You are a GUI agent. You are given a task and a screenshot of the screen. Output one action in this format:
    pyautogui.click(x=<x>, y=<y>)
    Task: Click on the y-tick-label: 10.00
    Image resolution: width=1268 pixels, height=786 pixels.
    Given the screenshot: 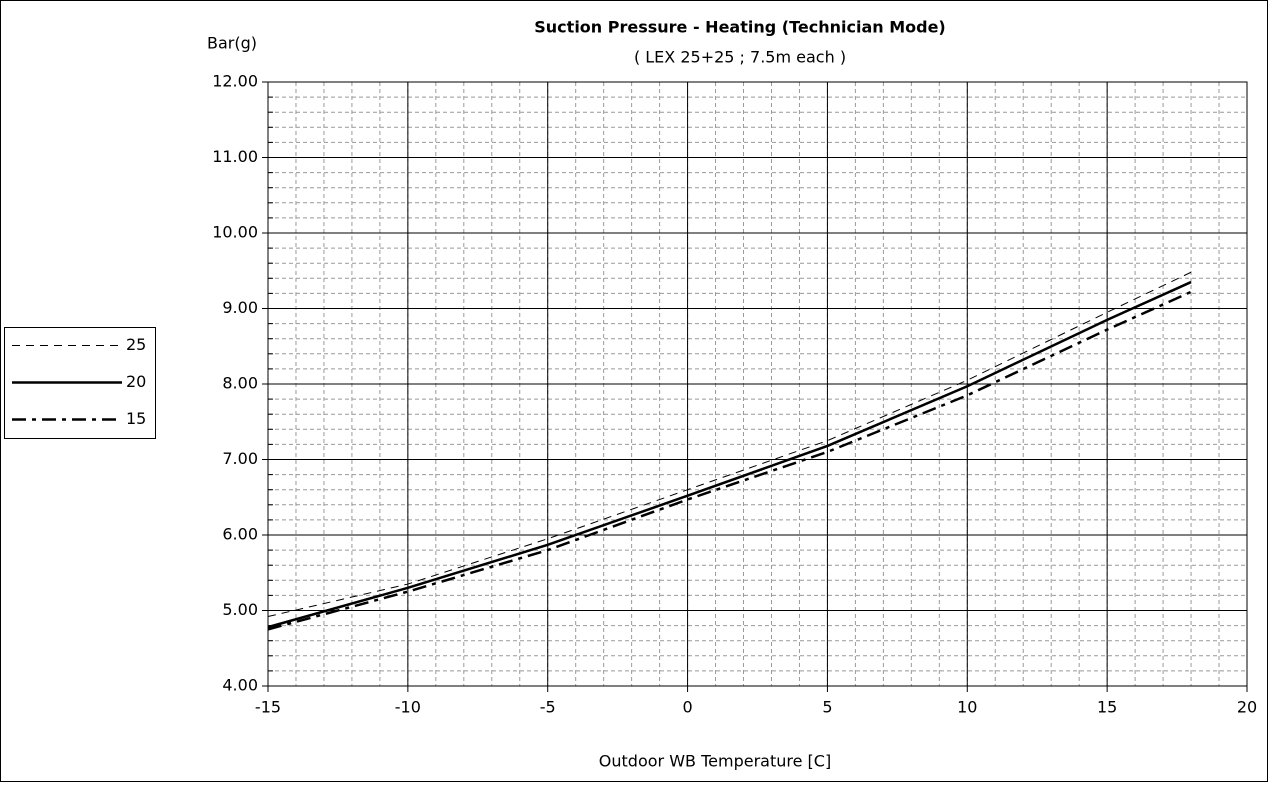 What is the action you would take?
    pyautogui.click(x=235, y=232)
    